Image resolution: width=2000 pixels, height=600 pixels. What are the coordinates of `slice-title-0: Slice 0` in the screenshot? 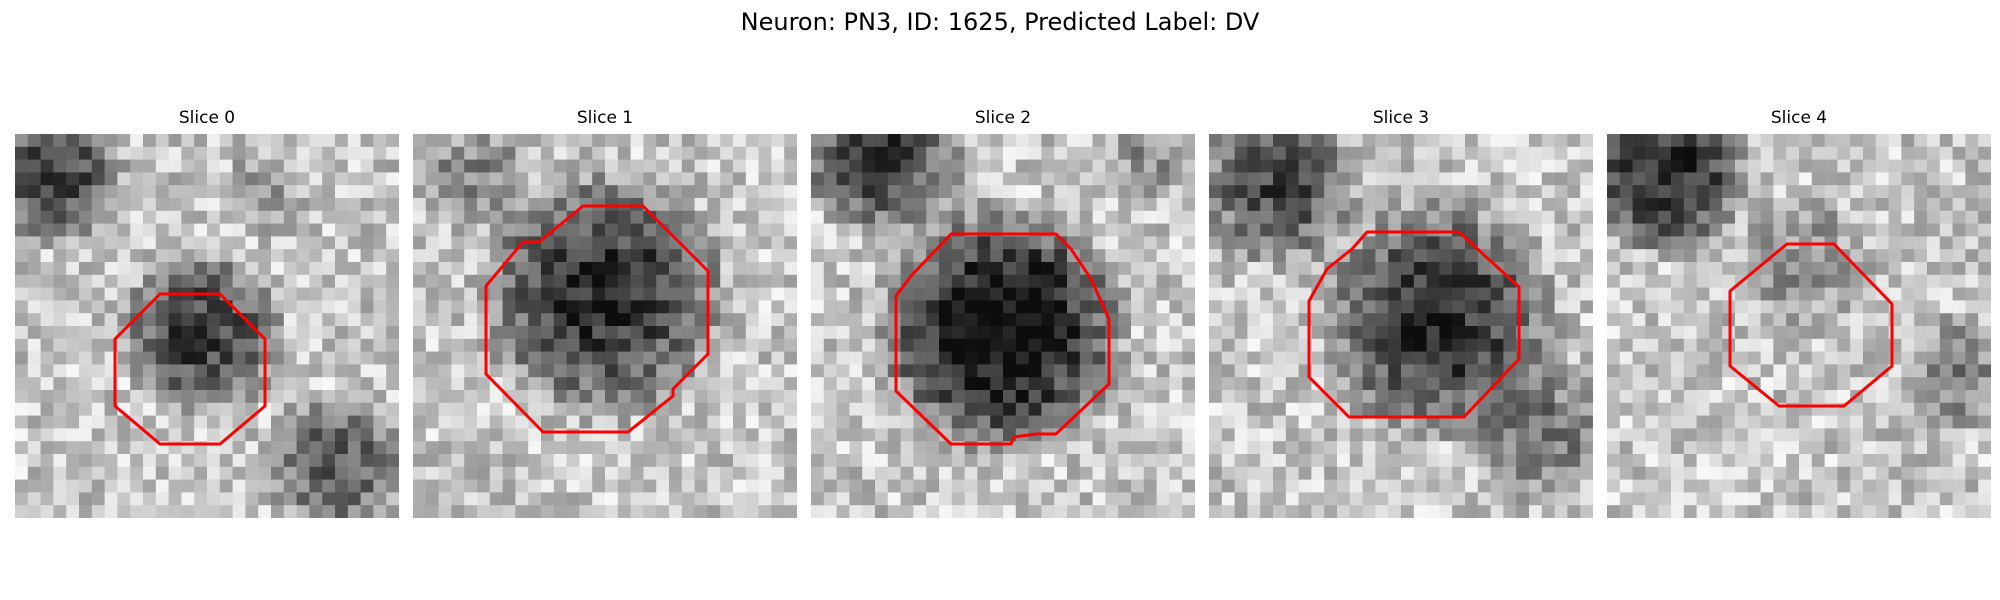 It's located at (207, 118).